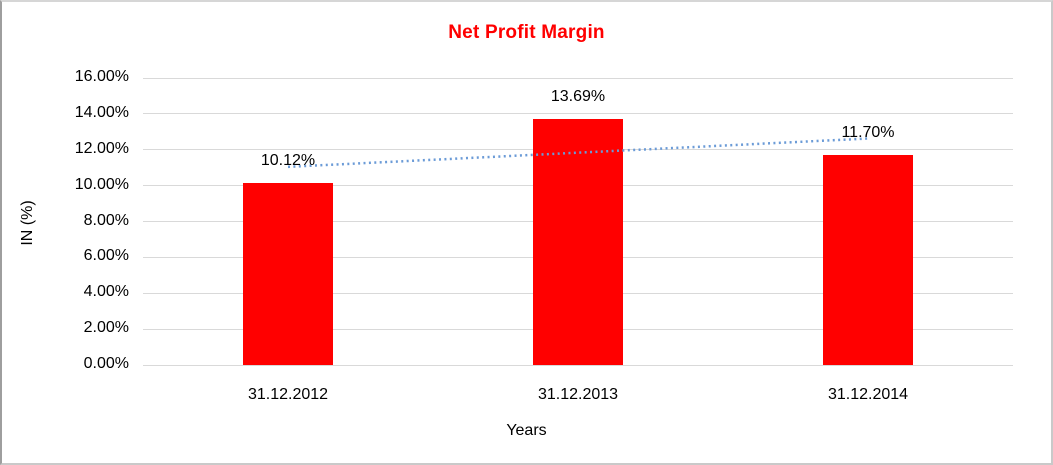  What do you see at coordinates (578, 97) in the screenshot?
I see `data-label-31.12.2013: 13.69%` at bounding box center [578, 97].